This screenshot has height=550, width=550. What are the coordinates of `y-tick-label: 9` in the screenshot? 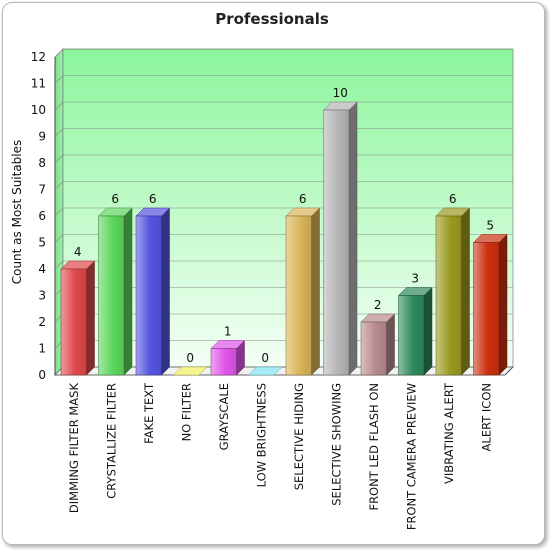 It's located at (42, 137).